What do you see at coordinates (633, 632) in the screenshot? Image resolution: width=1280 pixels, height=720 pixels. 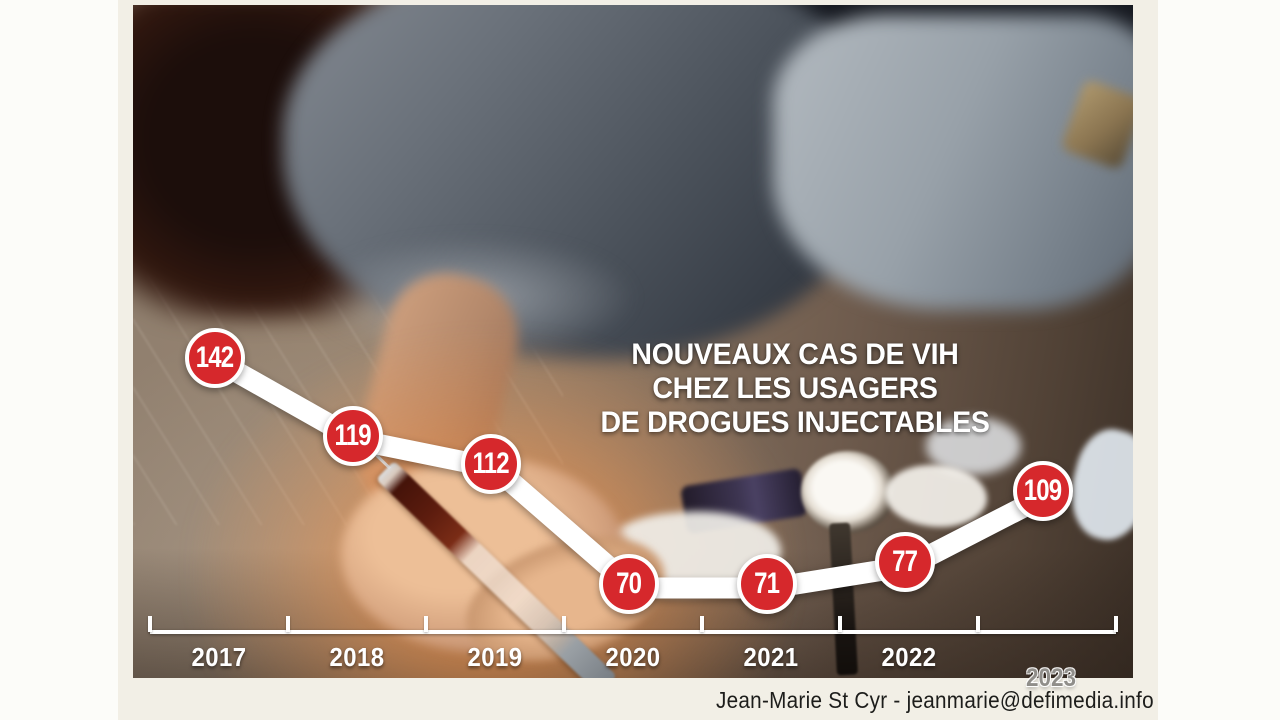 I see `x-axis-line` at bounding box center [633, 632].